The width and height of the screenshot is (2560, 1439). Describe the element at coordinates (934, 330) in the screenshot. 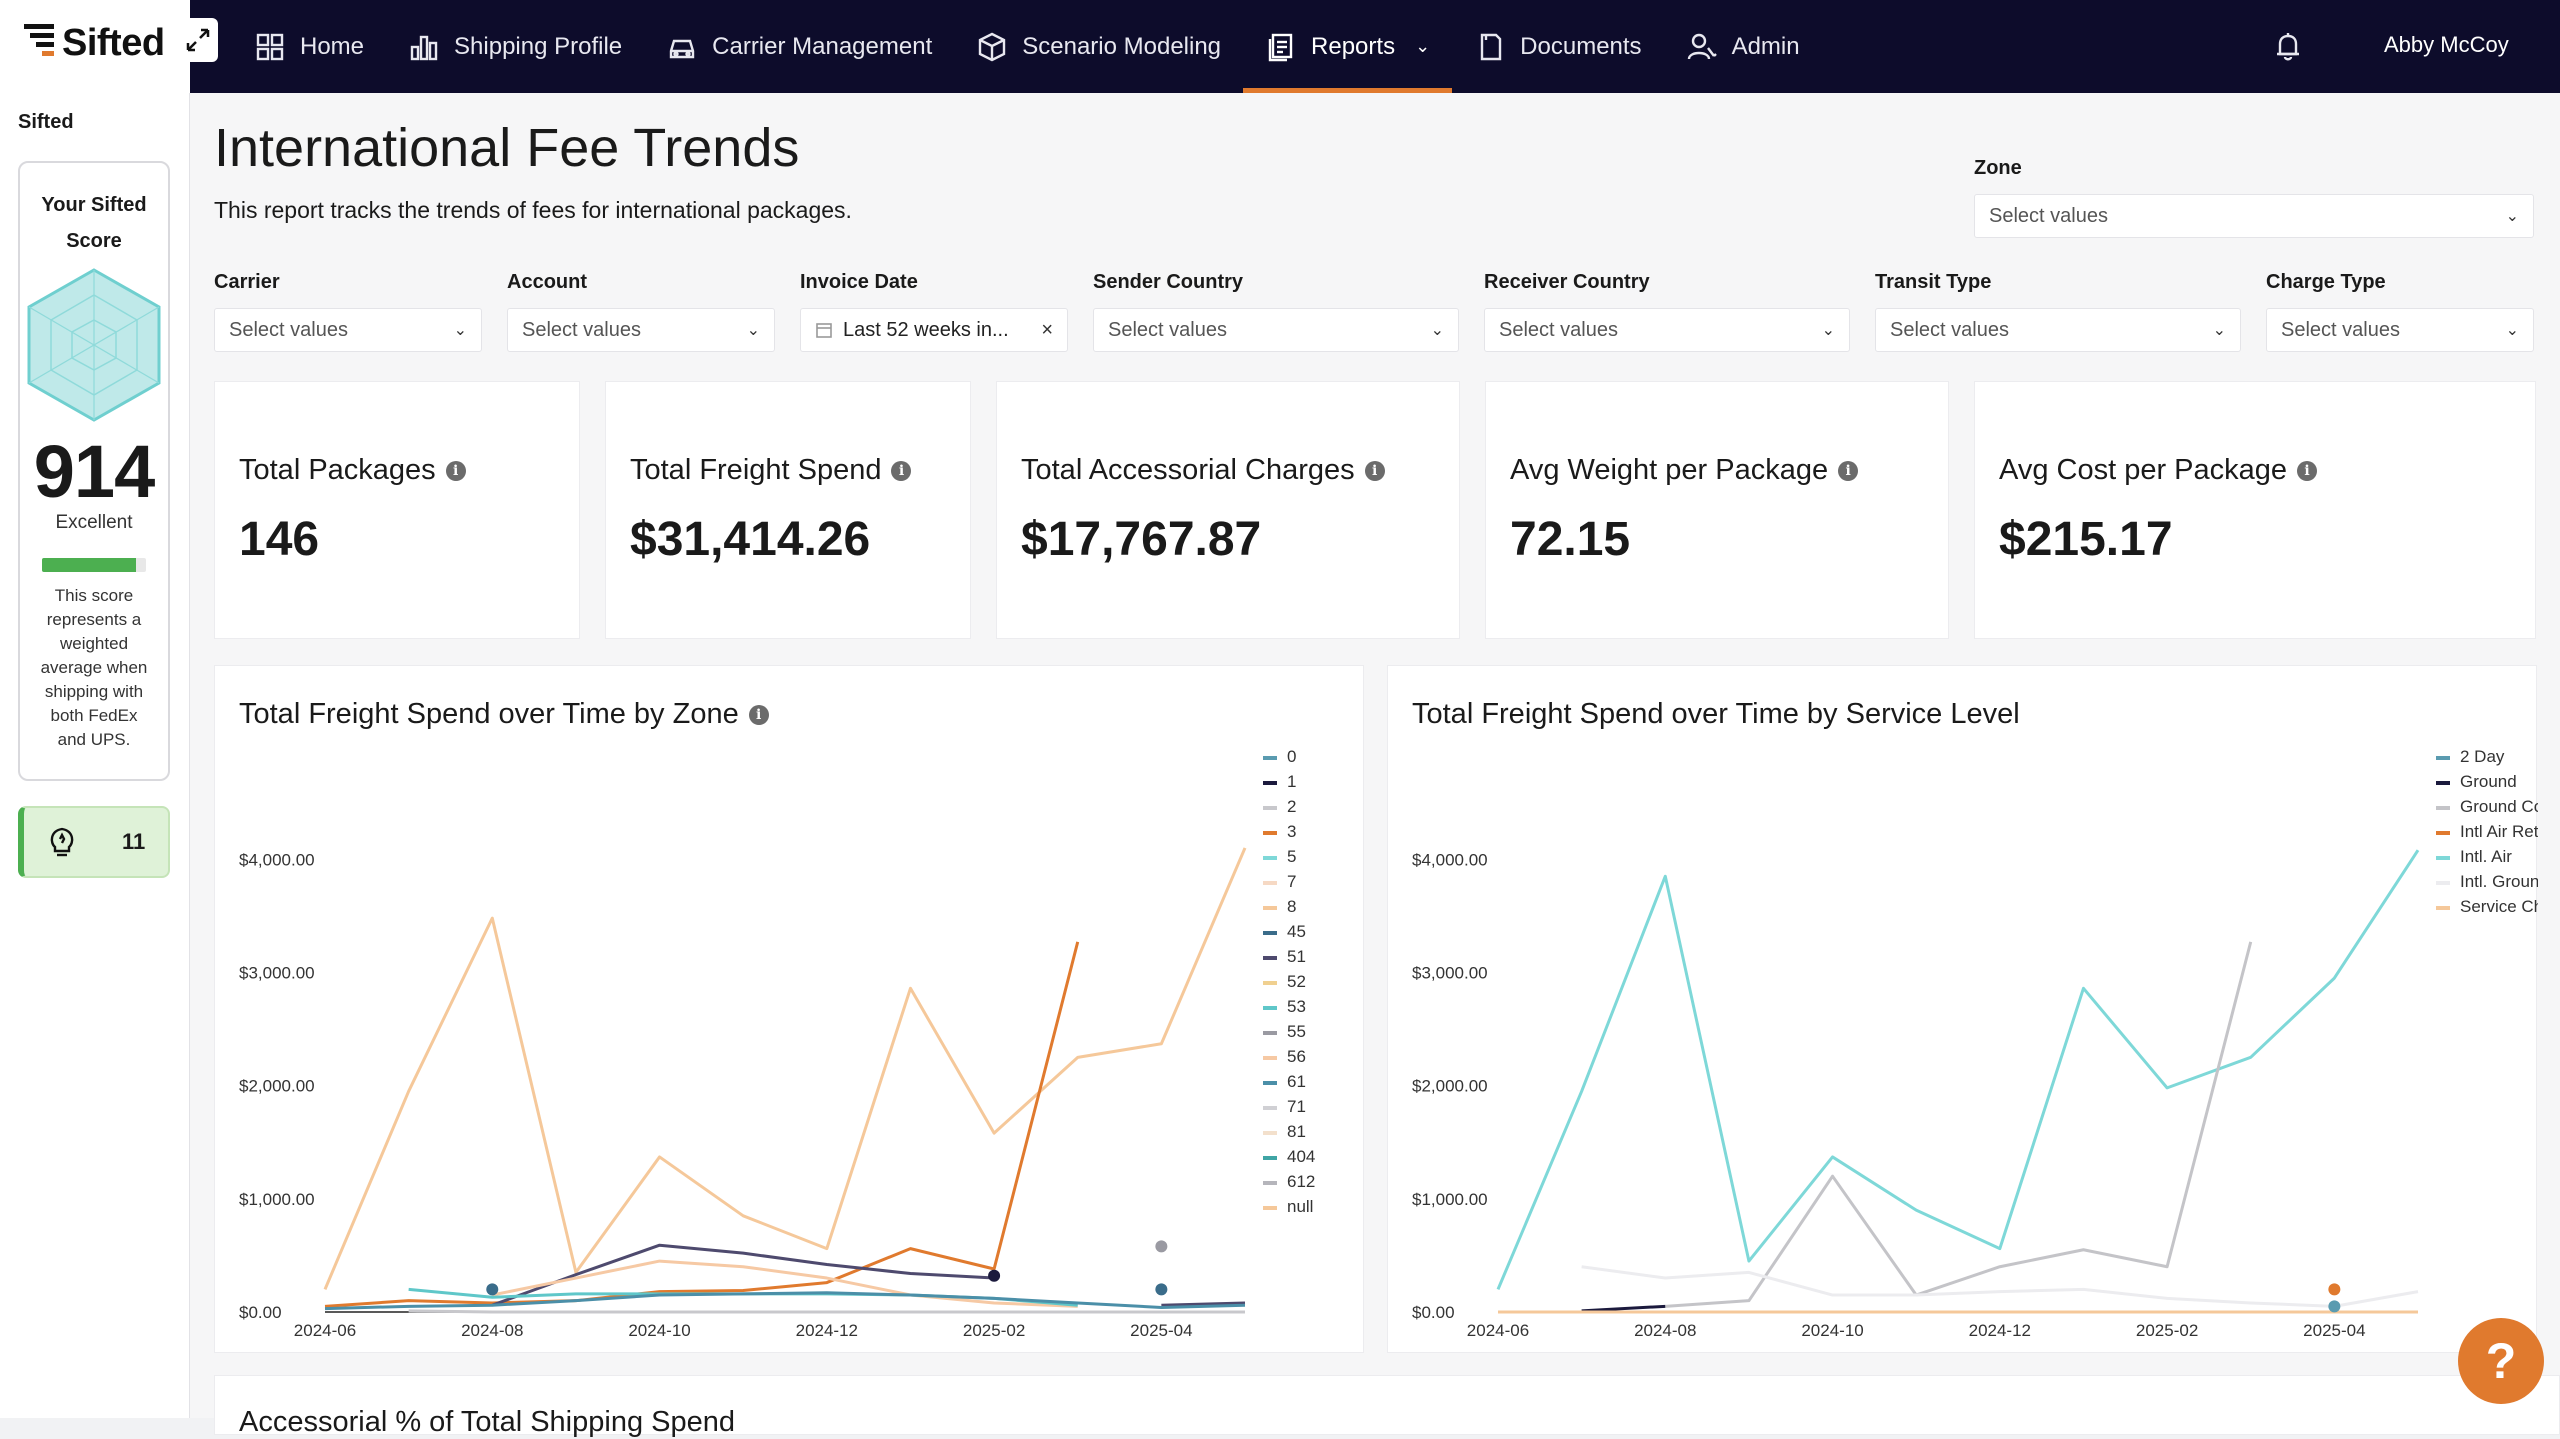

I see `invoice-date-select: Last 52 weeks in... ×` at that location.